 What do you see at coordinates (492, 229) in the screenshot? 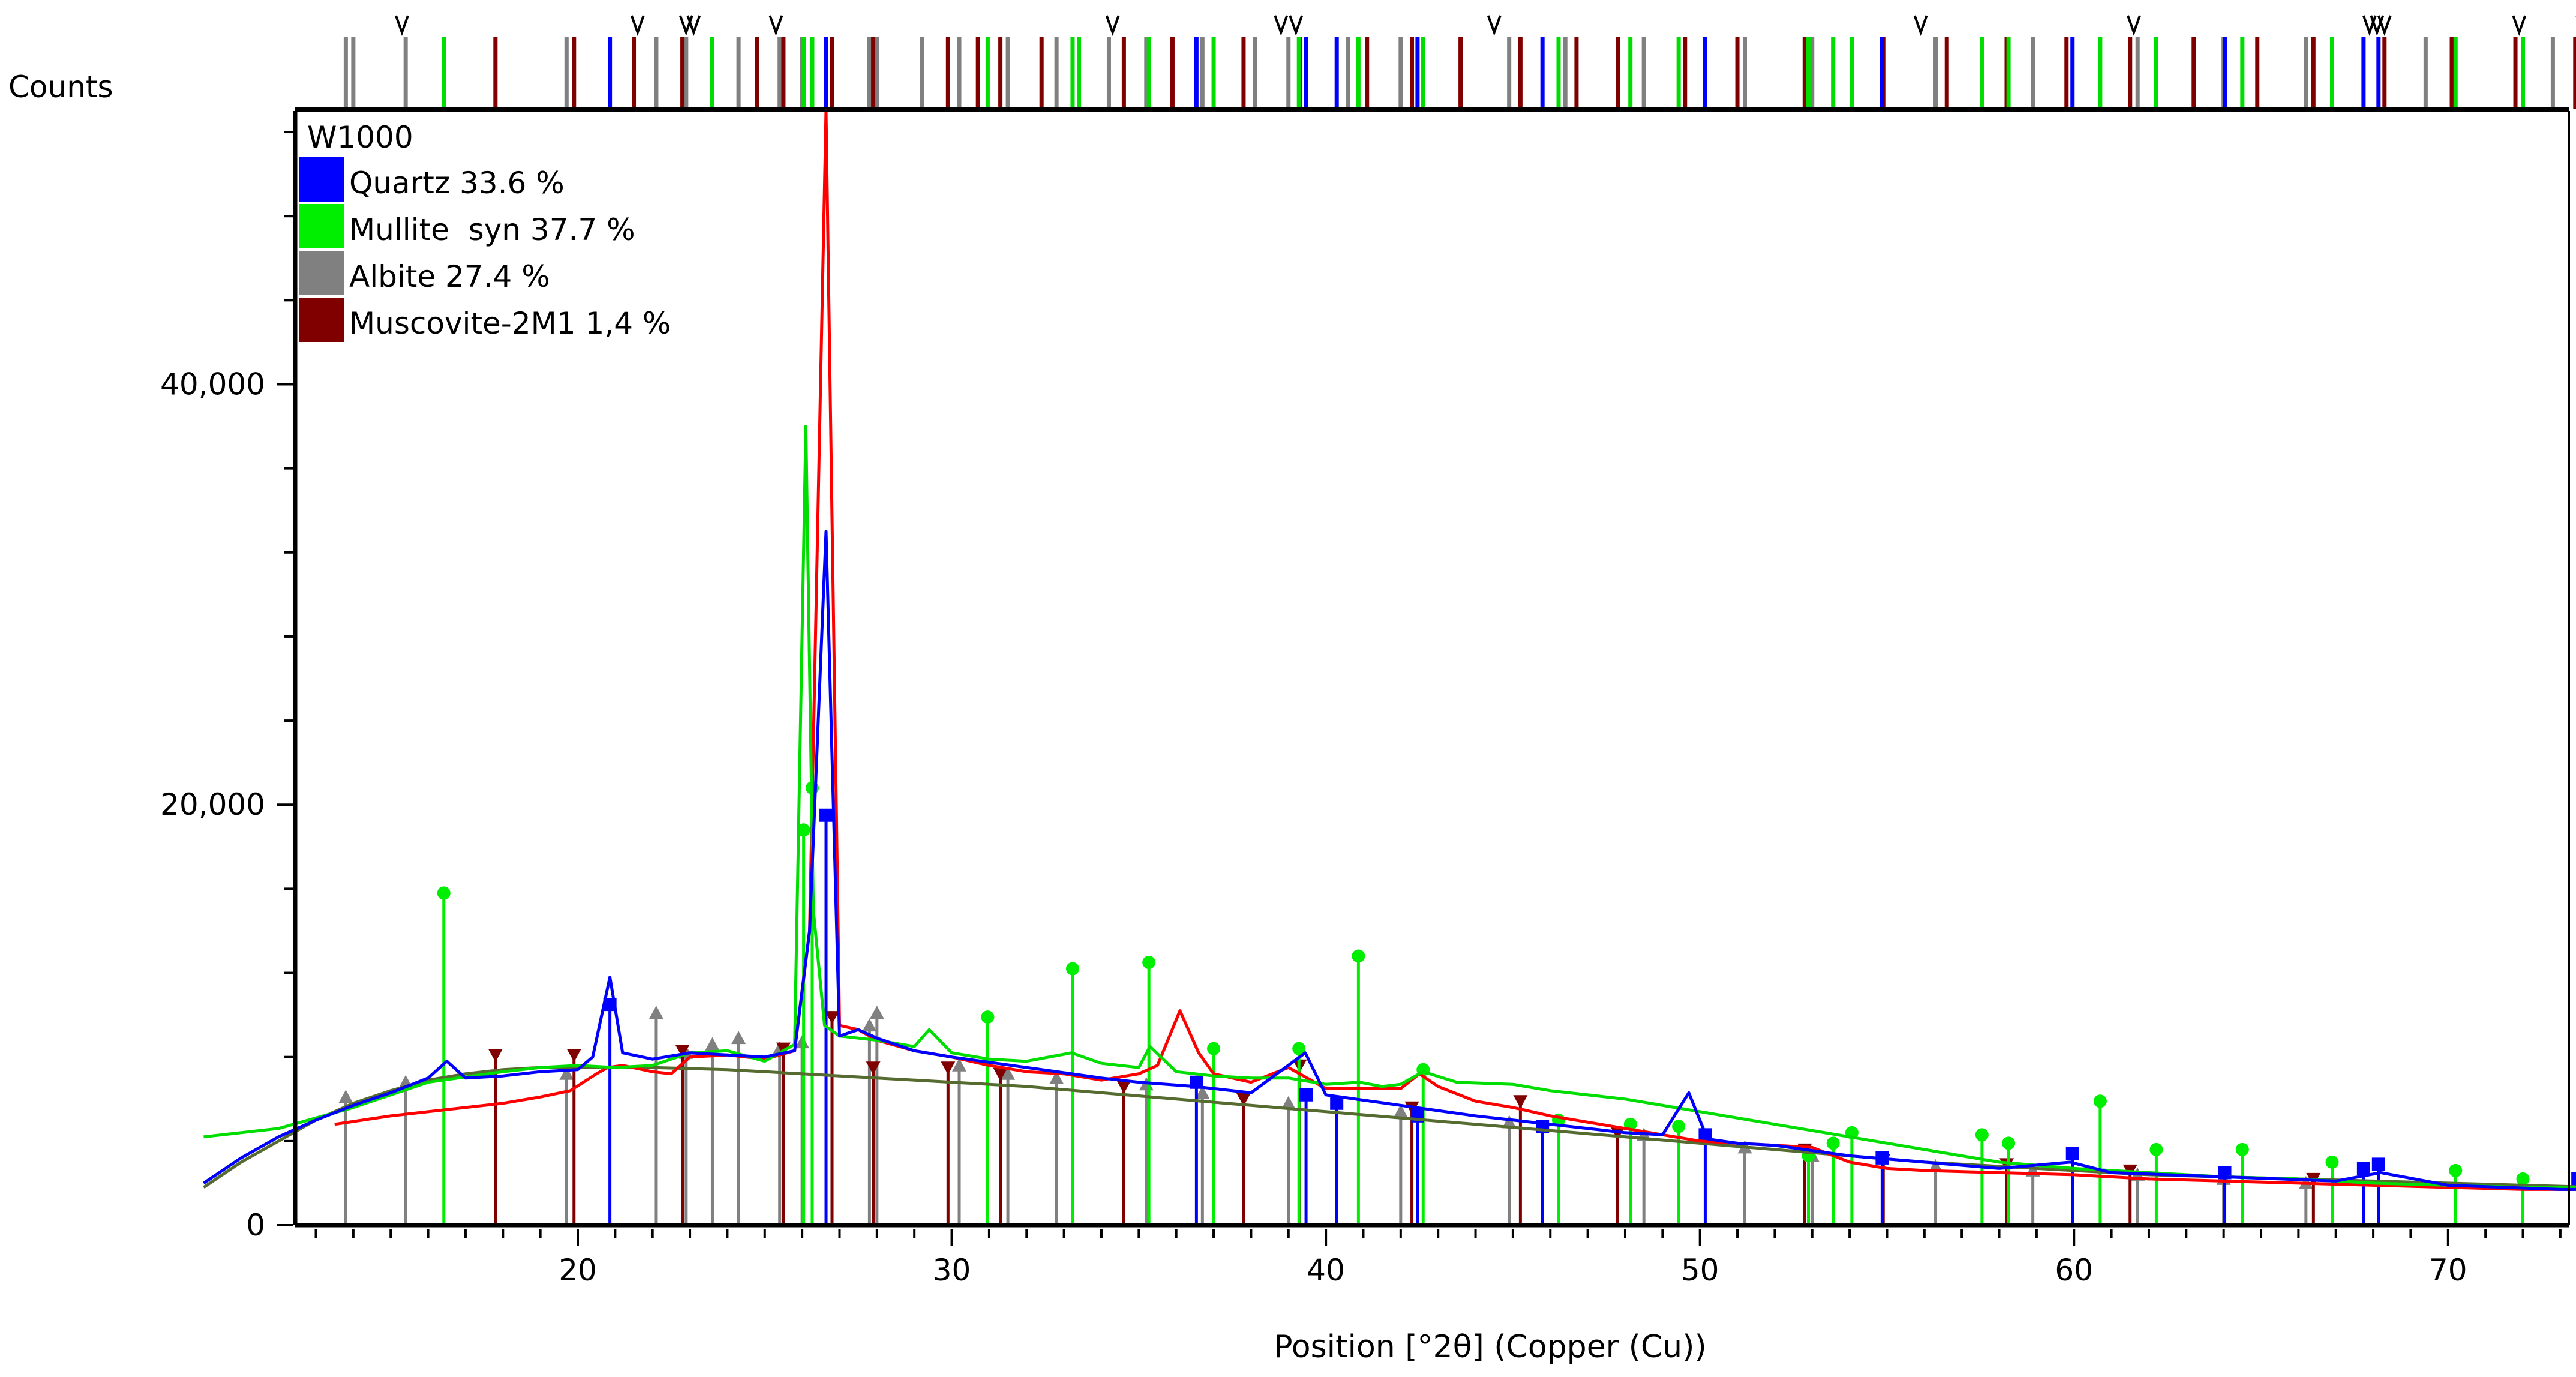
I see `legend-label-mullite: Mullite syn 37.7 %` at bounding box center [492, 229].